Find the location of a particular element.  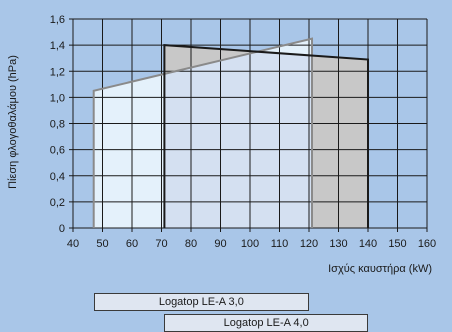

x-tick-label: 120 is located at coordinates (309, 244).